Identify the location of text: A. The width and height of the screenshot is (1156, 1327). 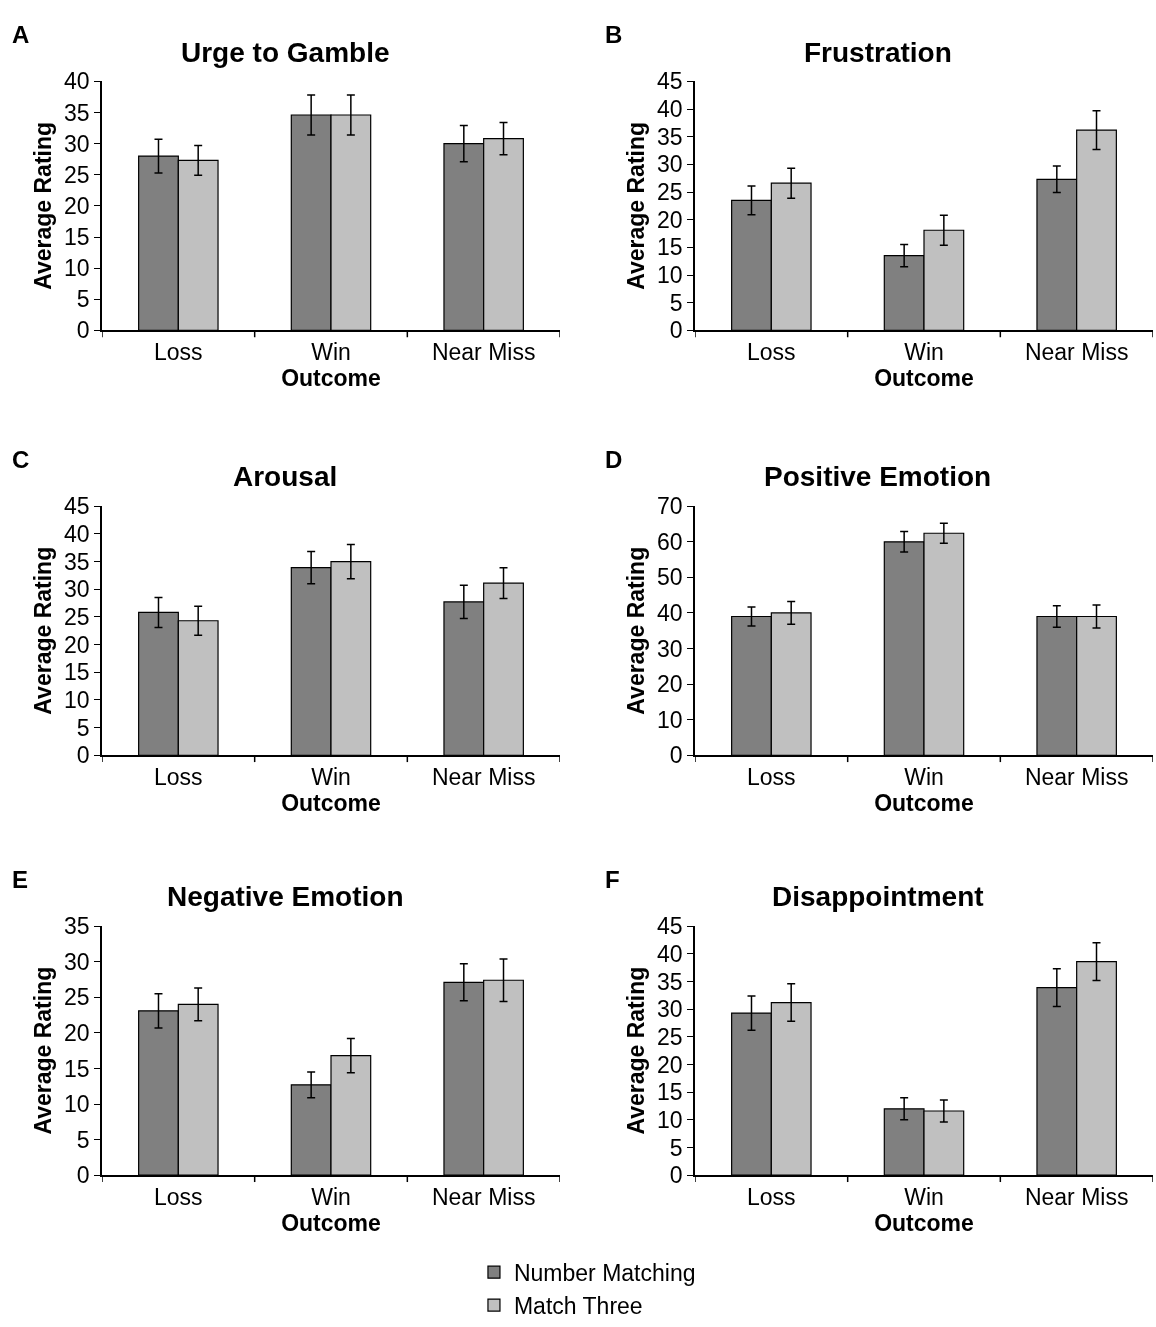
(21, 34).